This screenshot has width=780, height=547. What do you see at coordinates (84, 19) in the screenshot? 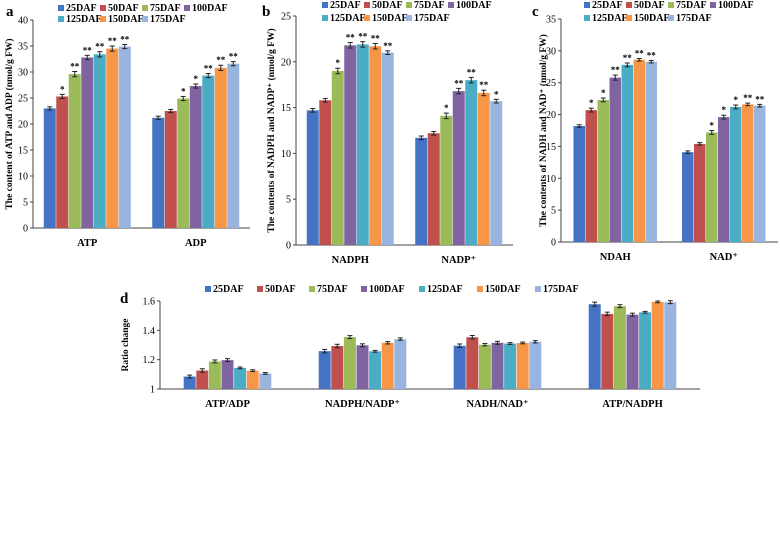
I see `legend-label-125DAF: 125DAF` at bounding box center [84, 19].